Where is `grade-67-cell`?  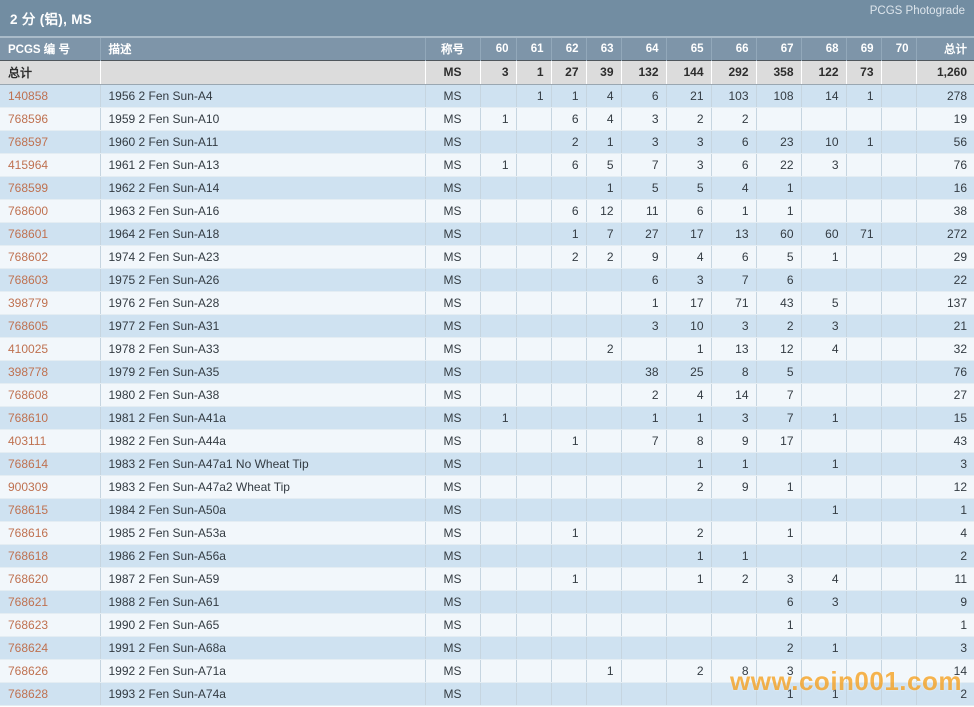 grade-67-cell is located at coordinates (779, 119).